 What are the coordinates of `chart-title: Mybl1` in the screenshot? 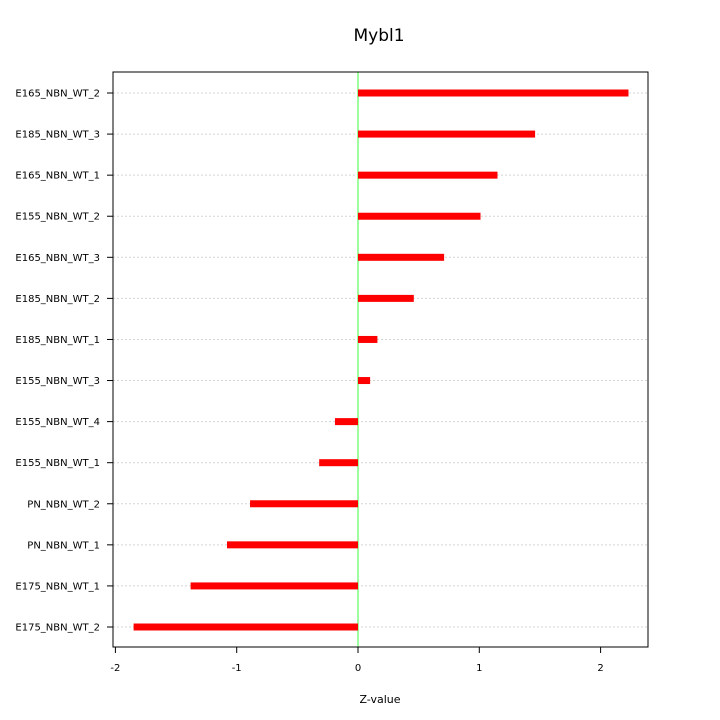 It's located at (378, 36).